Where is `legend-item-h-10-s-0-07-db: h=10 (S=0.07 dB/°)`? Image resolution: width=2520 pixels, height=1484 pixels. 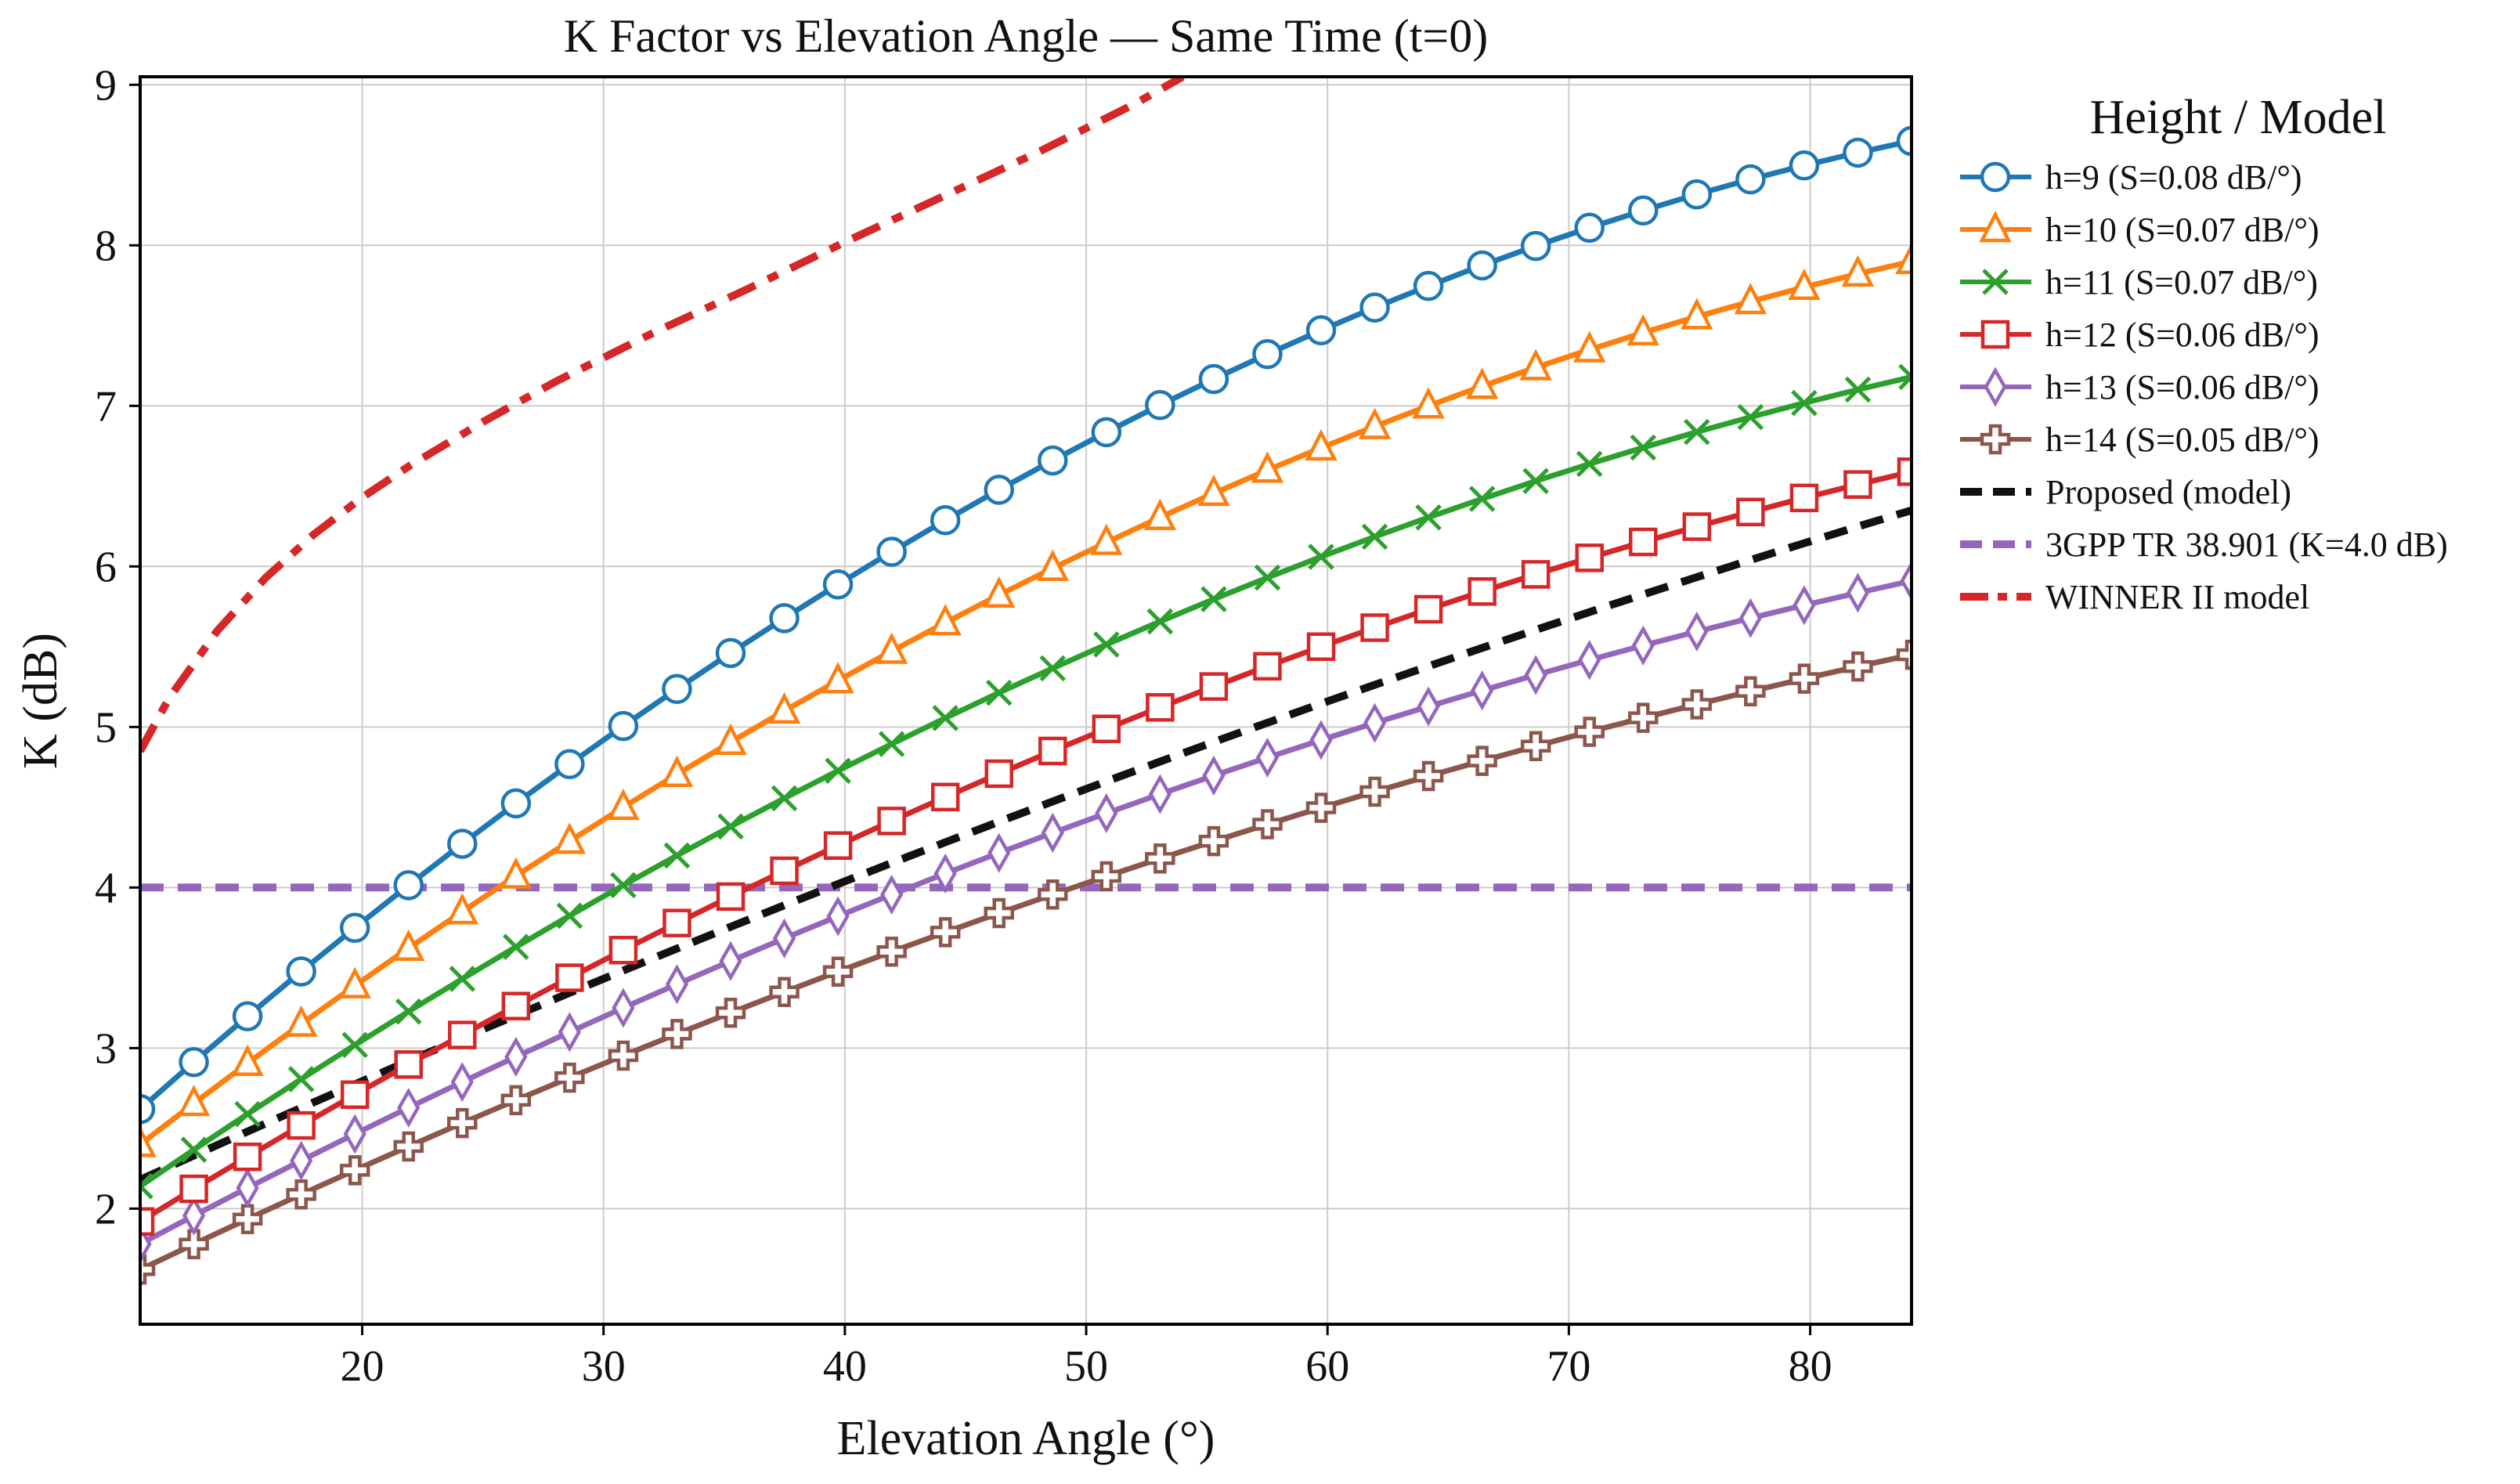
legend-item-h-10-s-0-07-db: h=10 (S=0.07 dB/°) is located at coordinates (2140, 230).